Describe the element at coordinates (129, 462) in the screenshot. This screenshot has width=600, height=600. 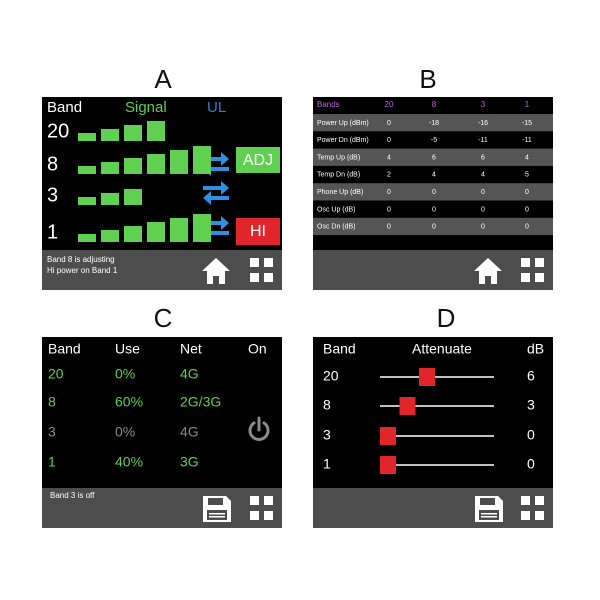
I see `row-cell: 40%` at that location.